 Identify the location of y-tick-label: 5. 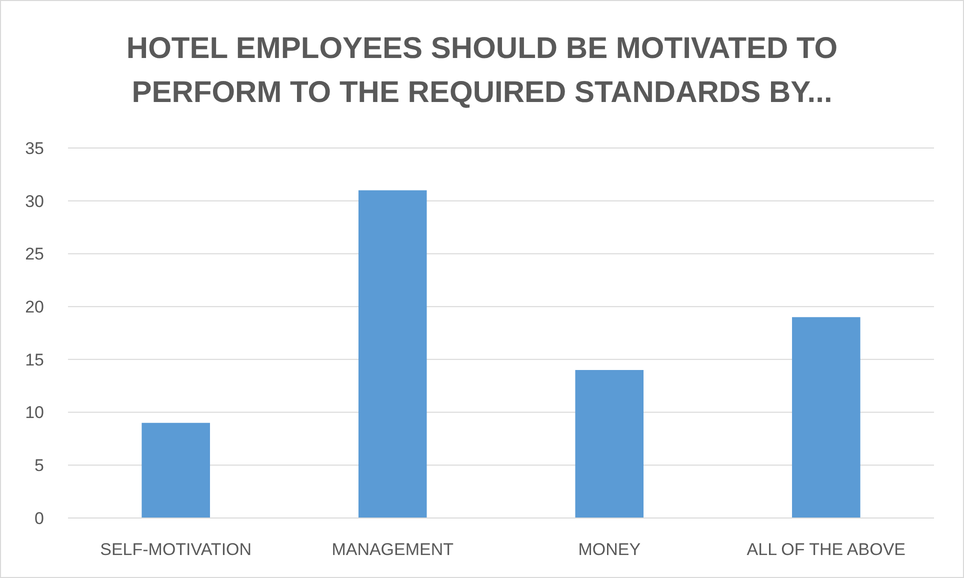
(39, 466).